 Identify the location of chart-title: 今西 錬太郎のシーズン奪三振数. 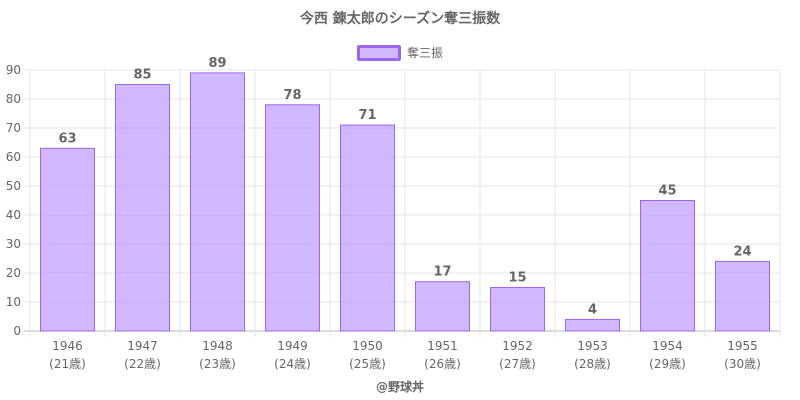
(400, 19).